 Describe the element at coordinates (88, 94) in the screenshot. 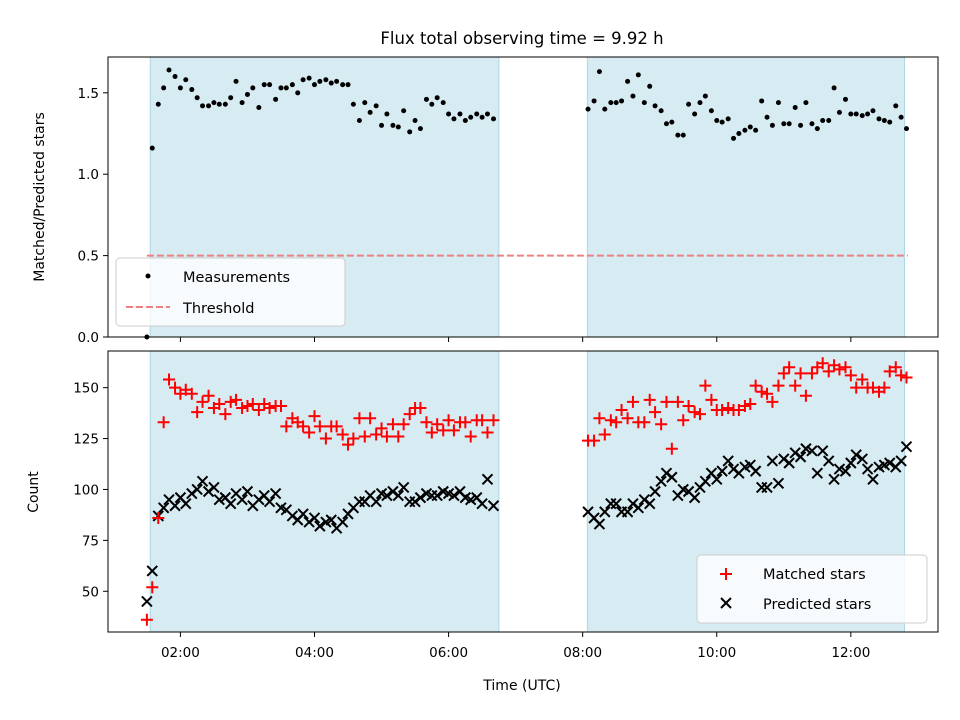

I see `y-tick-label: 1.5` at that location.